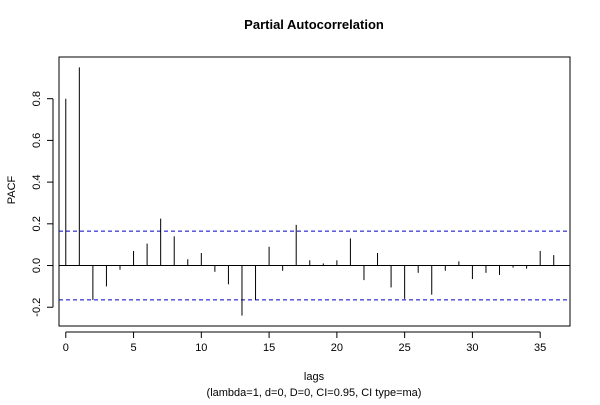  Describe the element at coordinates (337, 348) in the screenshot. I see `x-tick-label: 20` at that location.